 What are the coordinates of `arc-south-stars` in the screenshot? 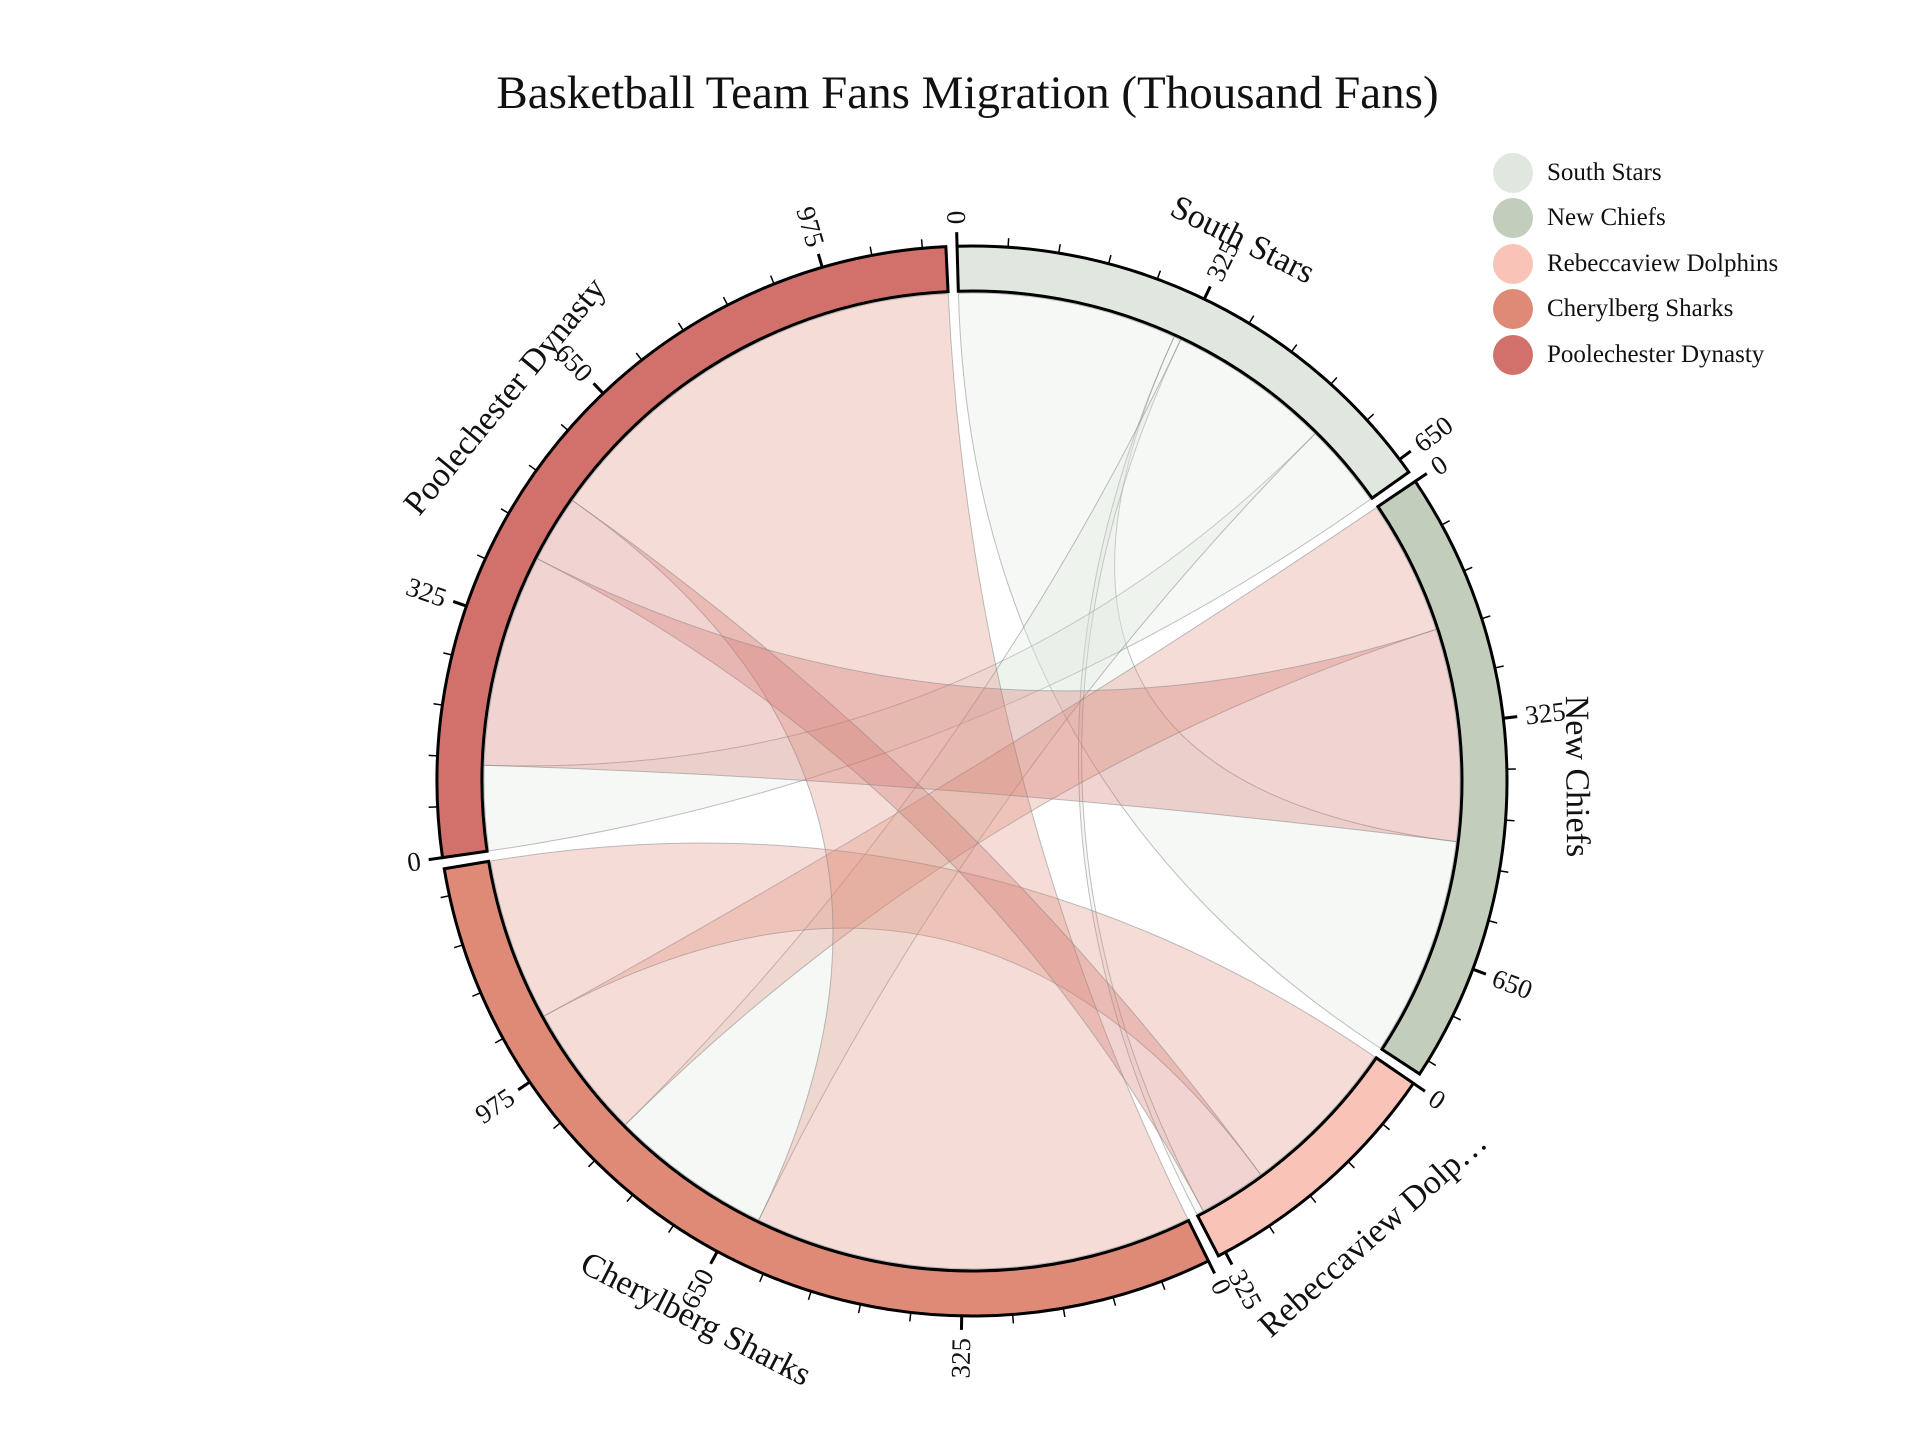 It's located at (1183, 372).